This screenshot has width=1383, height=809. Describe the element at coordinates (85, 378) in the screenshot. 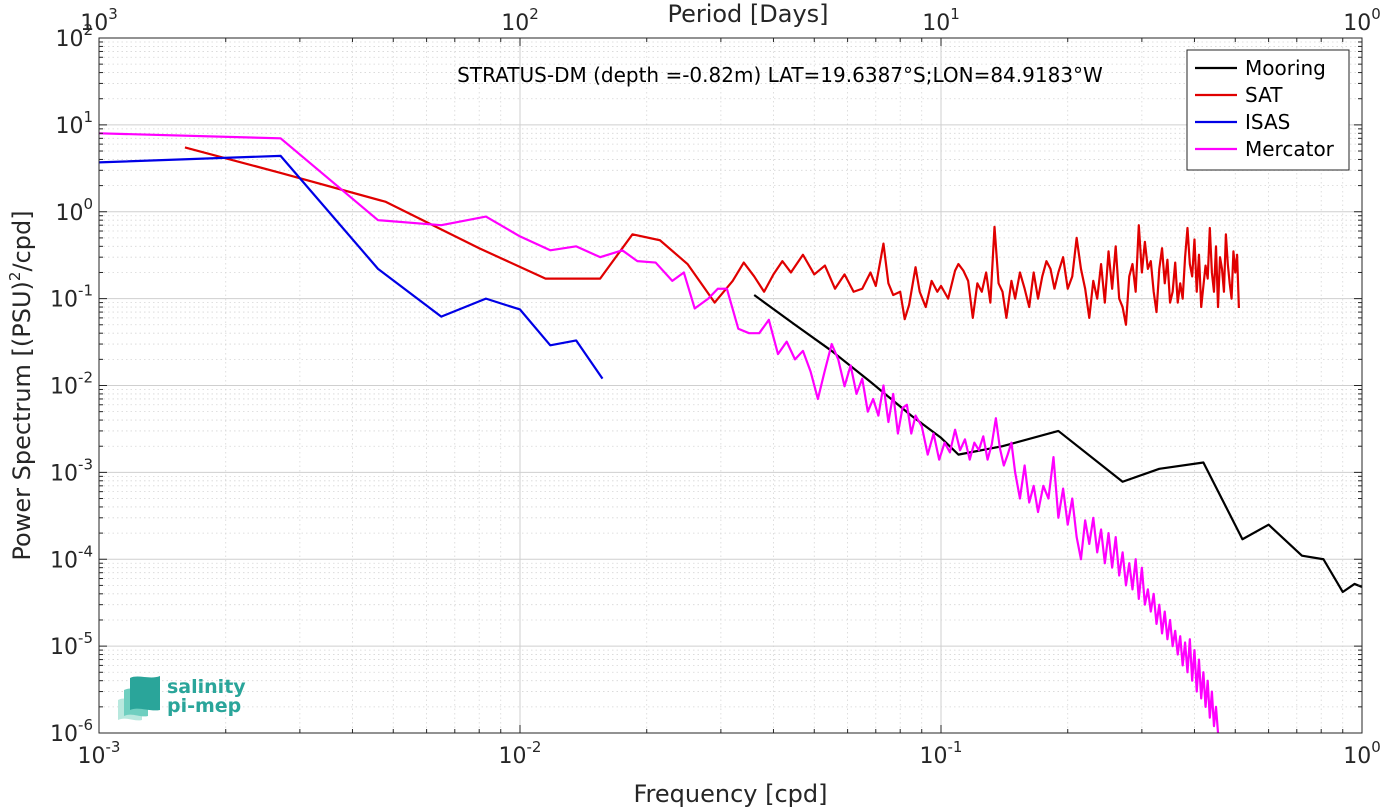

I see `y-tick-label-exp: -2` at that location.